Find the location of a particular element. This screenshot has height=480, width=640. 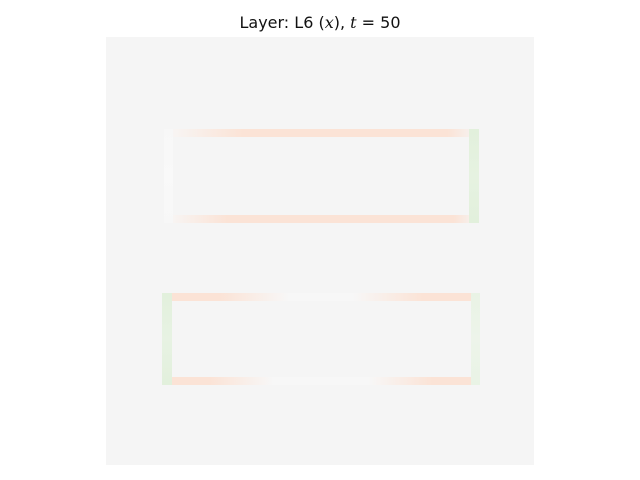

bottom-rectangle-right-edge is located at coordinates (475, 339).